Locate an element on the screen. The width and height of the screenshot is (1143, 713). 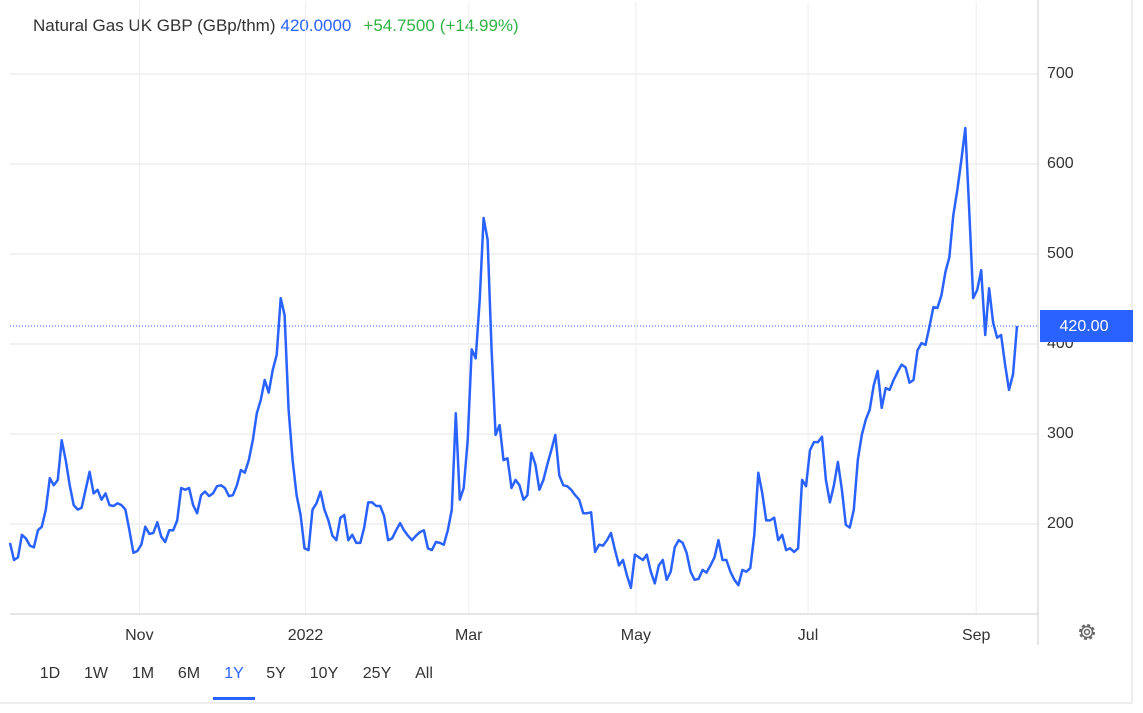
range-underline is located at coordinates (234, 698).